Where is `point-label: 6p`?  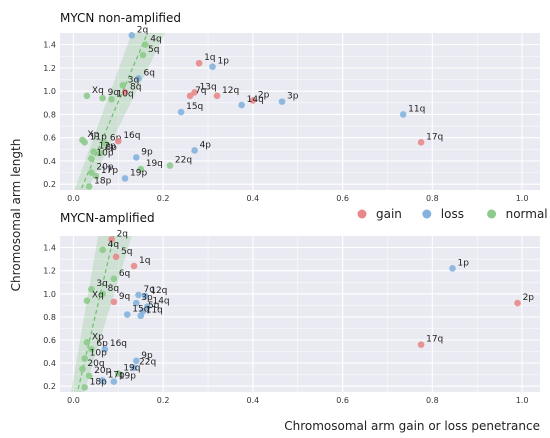 point-label: 6p is located at coordinates (116, 138).